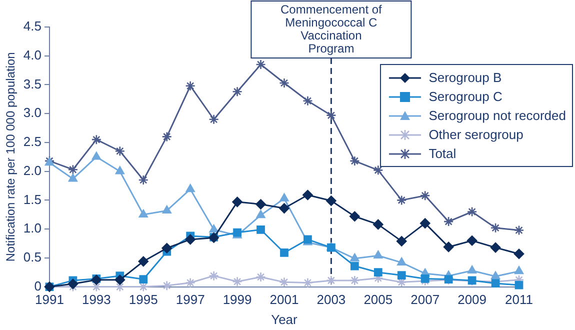 The width and height of the screenshot is (575, 330). I want to click on y-tick-label: 1.5, so click(32, 199).